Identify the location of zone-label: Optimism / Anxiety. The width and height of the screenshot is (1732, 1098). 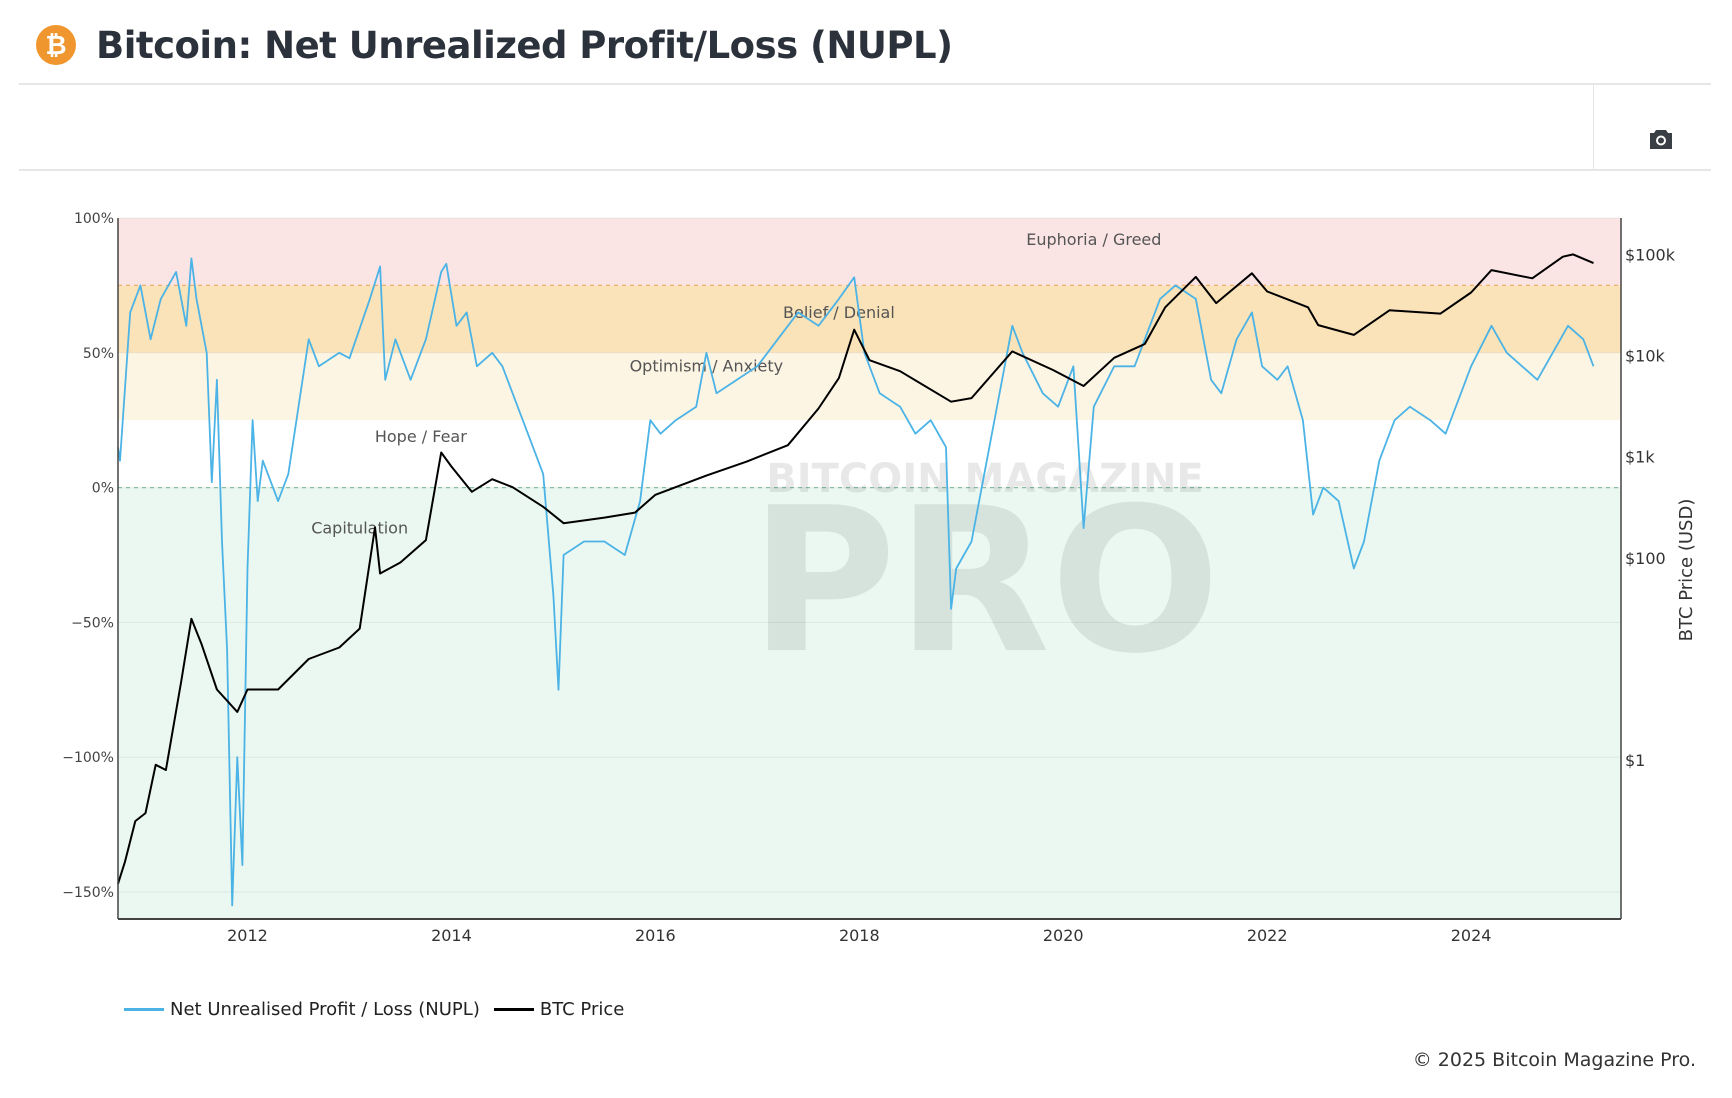
(707, 366).